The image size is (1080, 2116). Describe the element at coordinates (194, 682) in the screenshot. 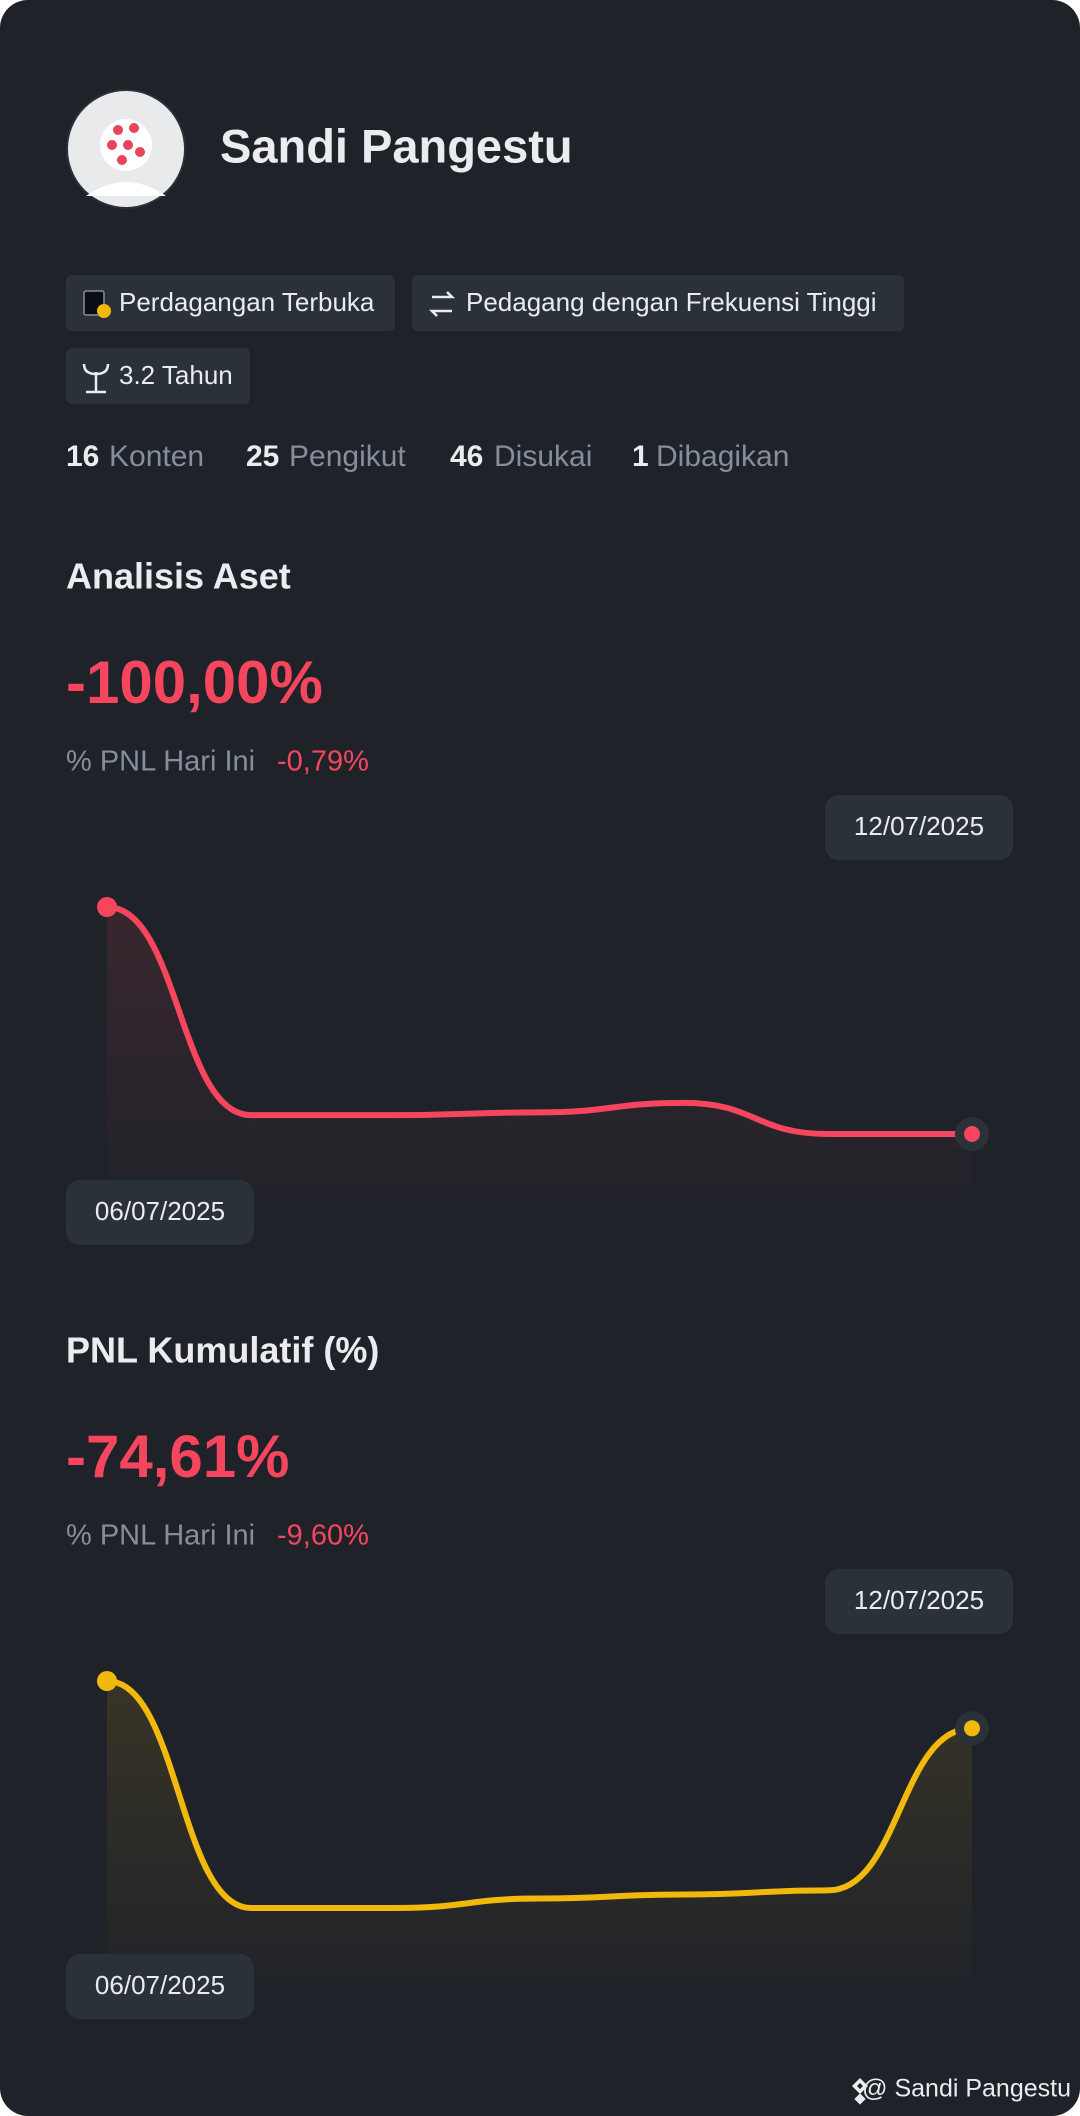

I see `headline-value: -100,00%` at that location.